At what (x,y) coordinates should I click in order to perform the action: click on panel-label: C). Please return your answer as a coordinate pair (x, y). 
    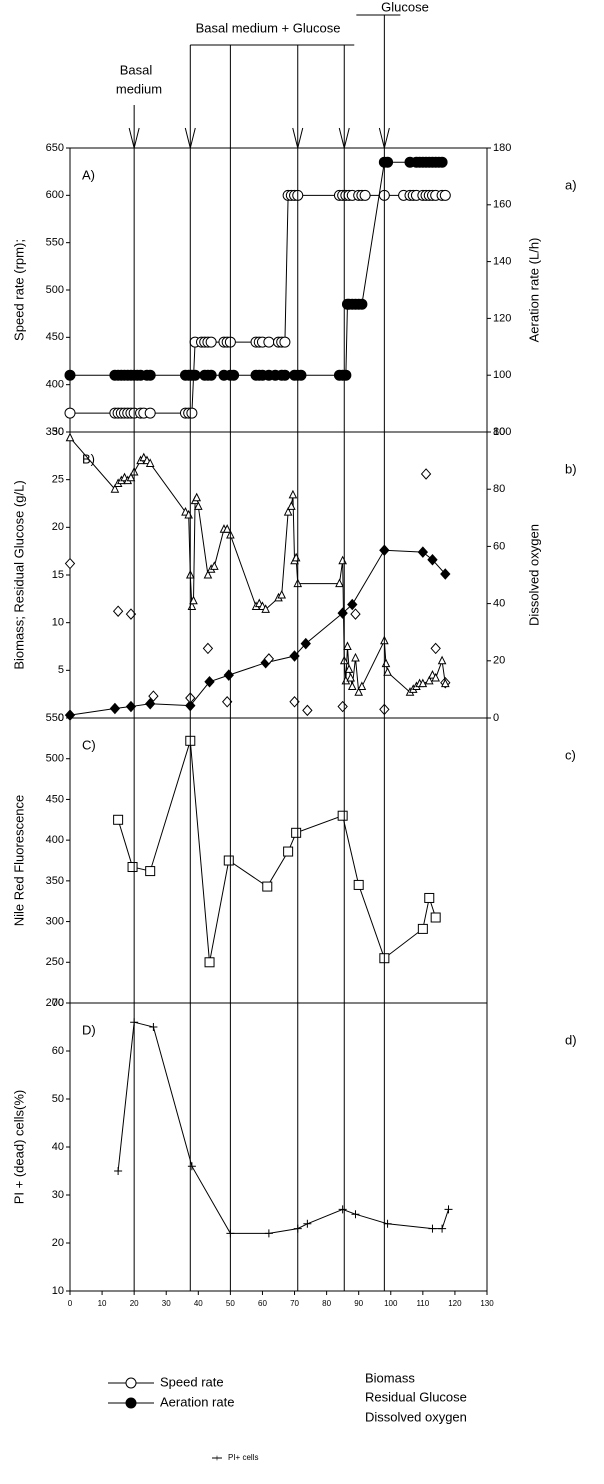
    Looking at the image, I should click on (89, 744).